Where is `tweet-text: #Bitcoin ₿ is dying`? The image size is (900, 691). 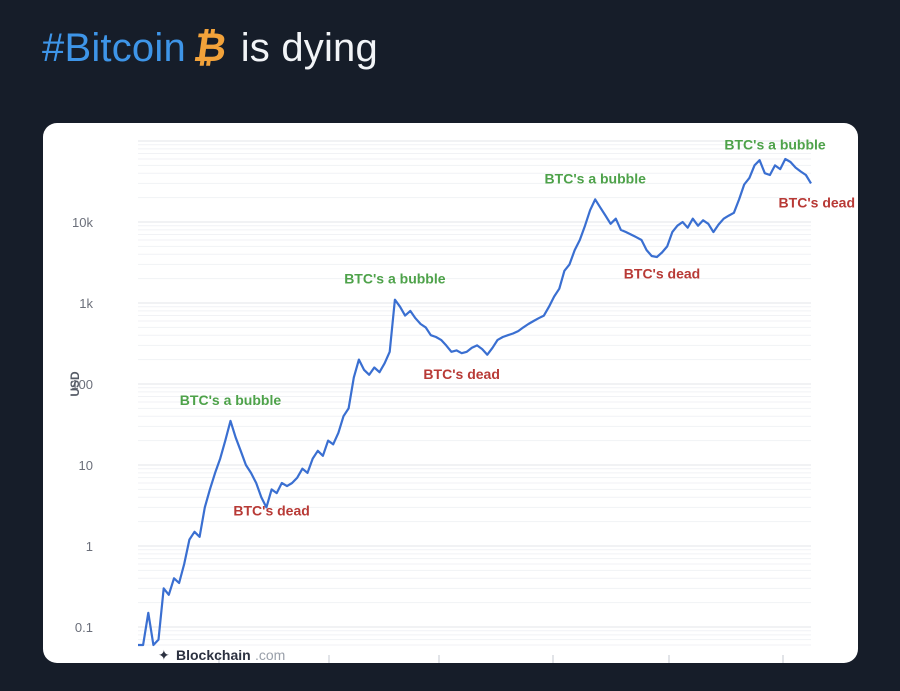 tweet-text: #Bitcoin ₿ is dying is located at coordinates (210, 48).